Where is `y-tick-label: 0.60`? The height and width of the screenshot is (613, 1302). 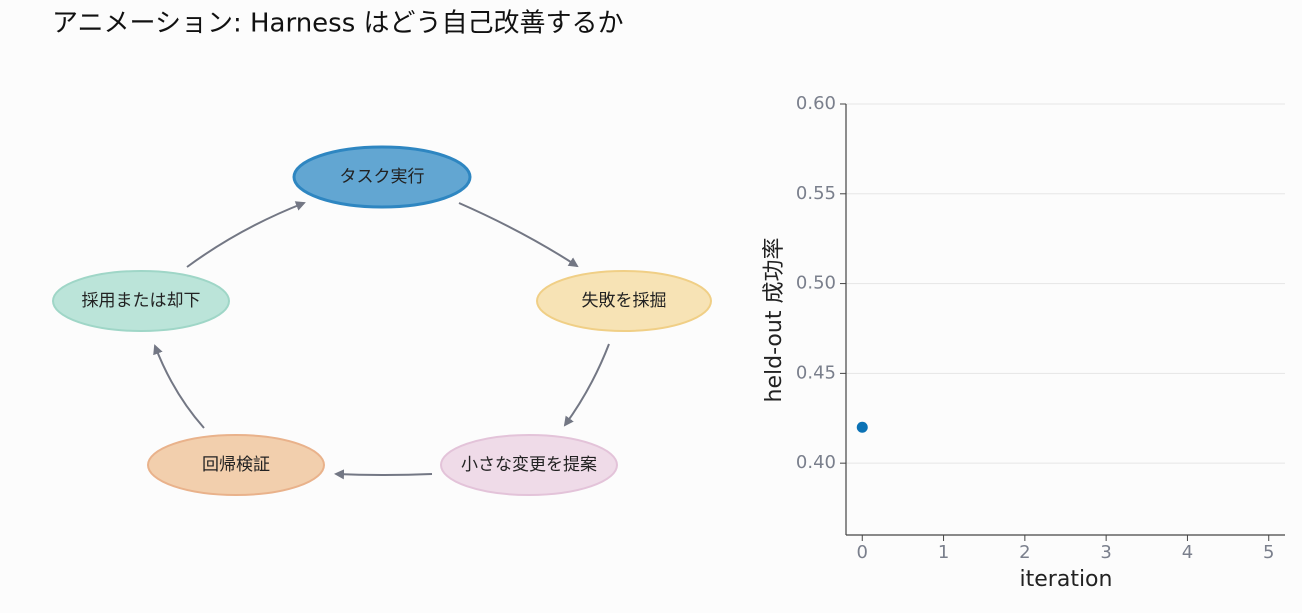
y-tick-label: 0.60 is located at coordinates (816, 103).